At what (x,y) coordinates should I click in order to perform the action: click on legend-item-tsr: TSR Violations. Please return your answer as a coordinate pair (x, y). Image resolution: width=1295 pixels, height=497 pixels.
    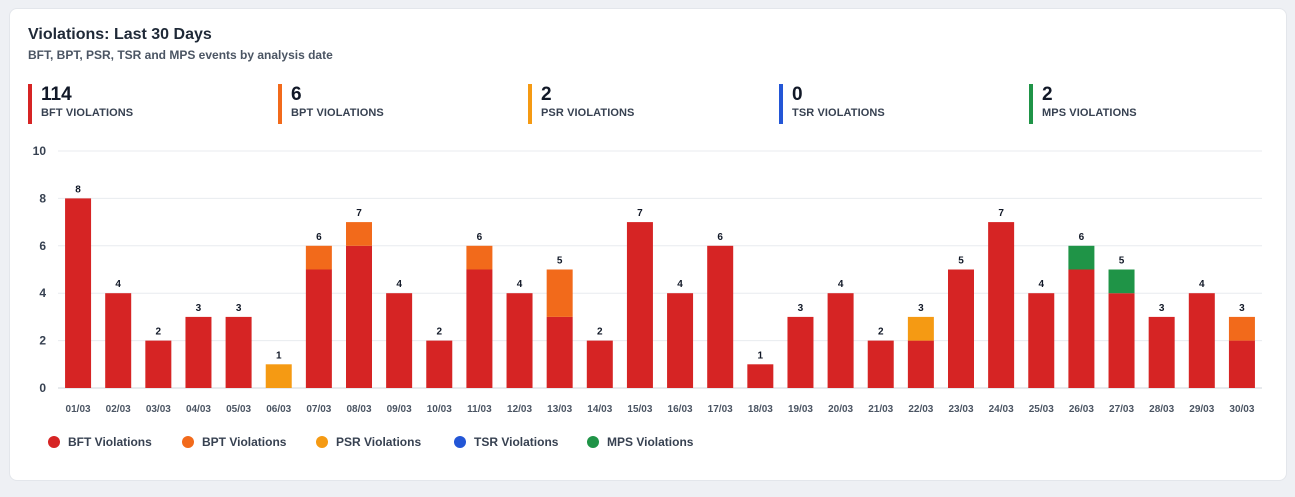
    Looking at the image, I should click on (506, 442).